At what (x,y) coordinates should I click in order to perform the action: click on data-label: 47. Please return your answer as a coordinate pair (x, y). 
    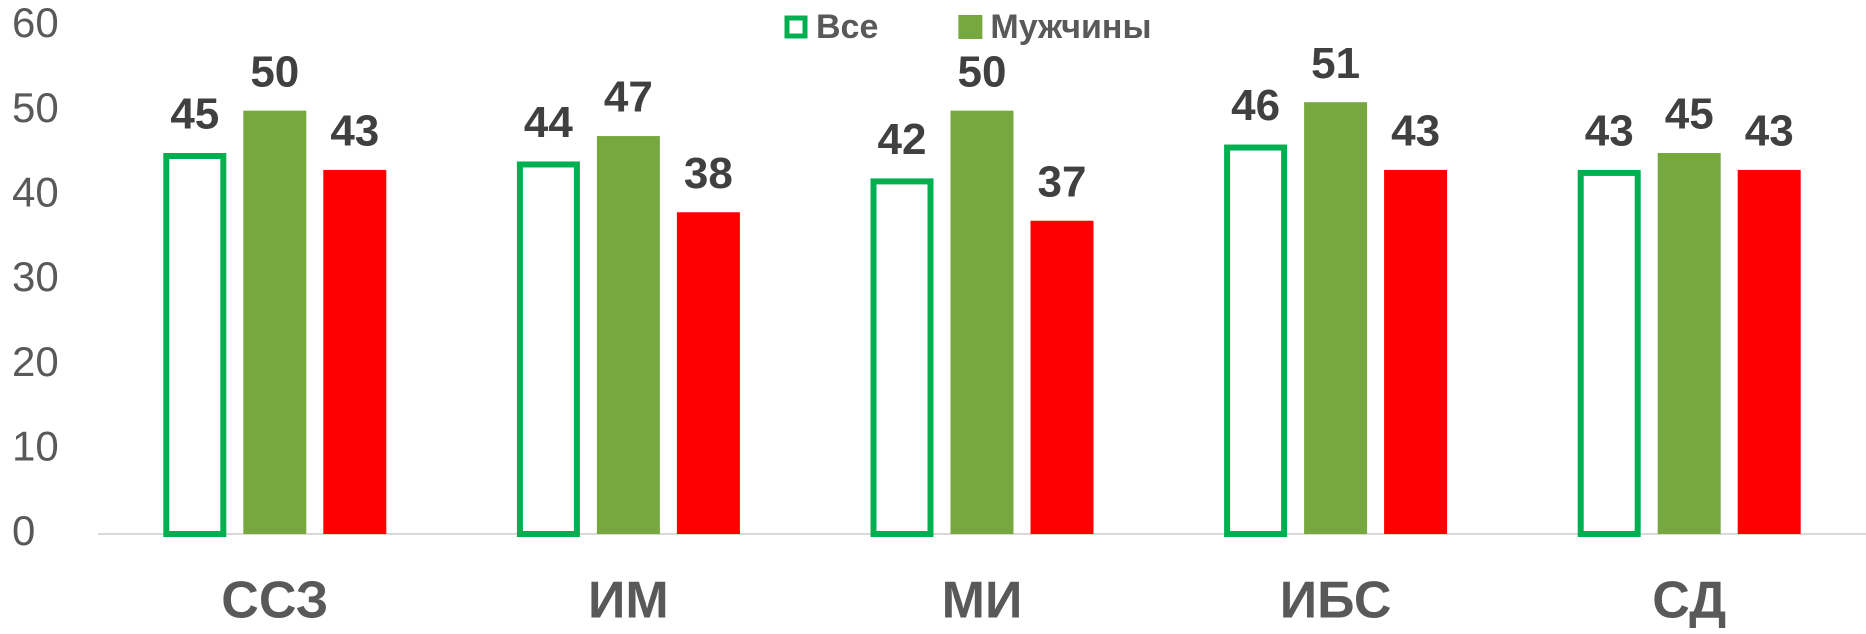
    Looking at the image, I should click on (628, 97).